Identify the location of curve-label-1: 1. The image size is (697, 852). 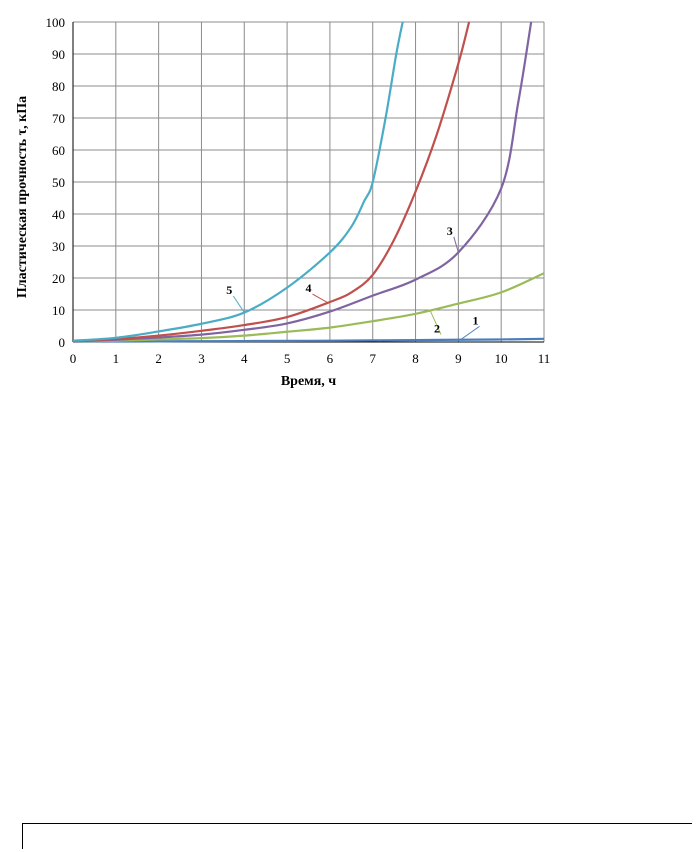
(475, 320).